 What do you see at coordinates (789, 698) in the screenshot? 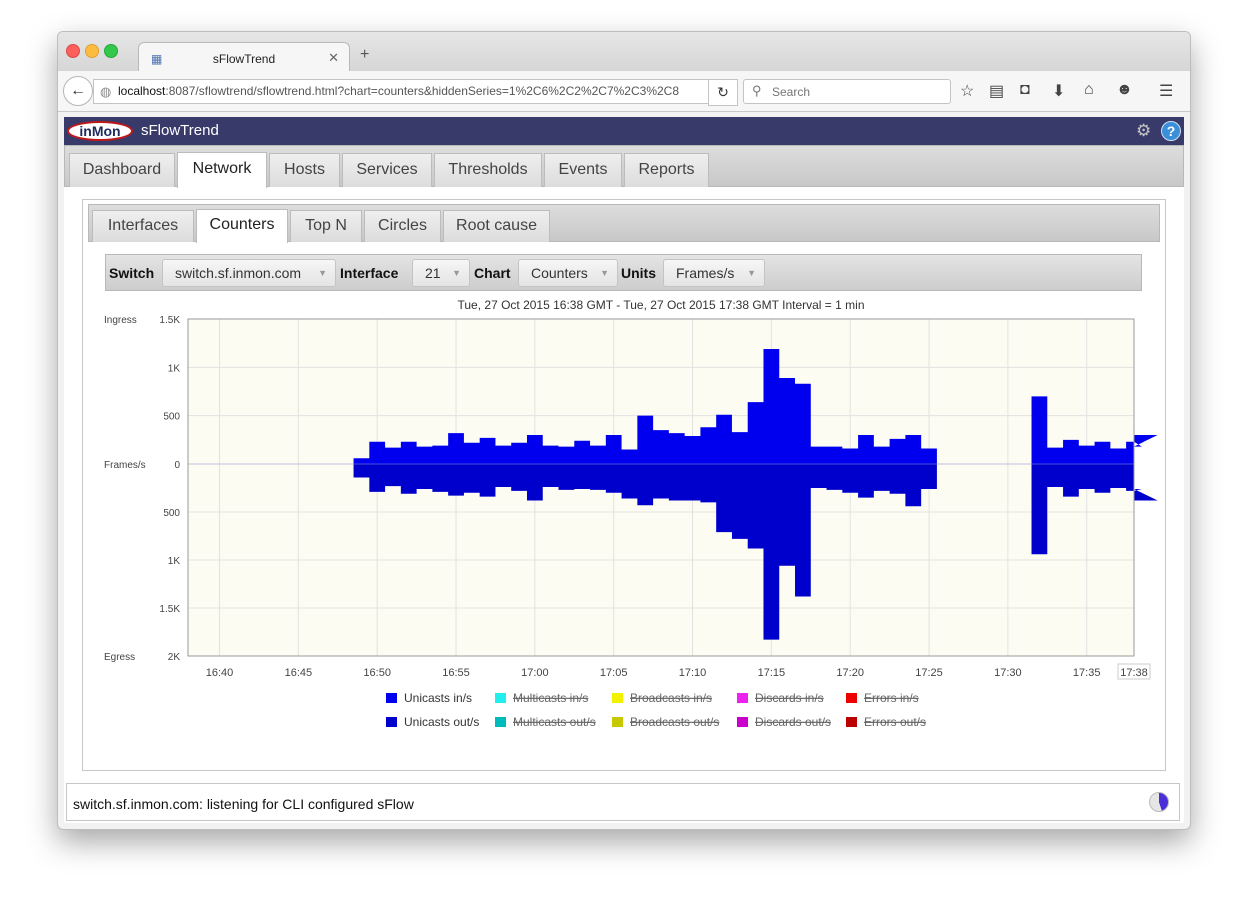
I see `legend-entry: Discards in/s` at bounding box center [789, 698].